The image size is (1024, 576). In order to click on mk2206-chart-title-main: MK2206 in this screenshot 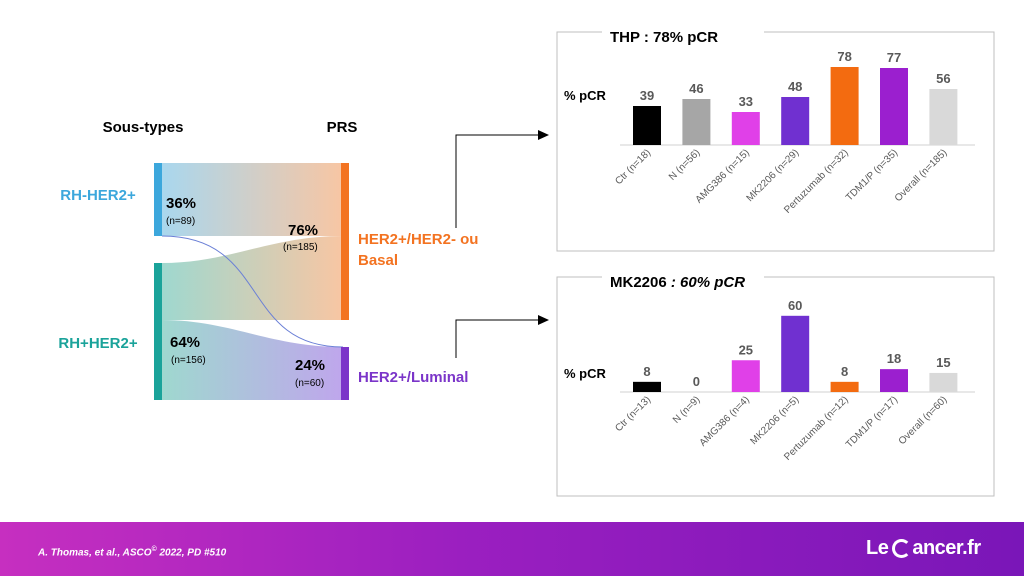, I will do `click(638, 282)`.